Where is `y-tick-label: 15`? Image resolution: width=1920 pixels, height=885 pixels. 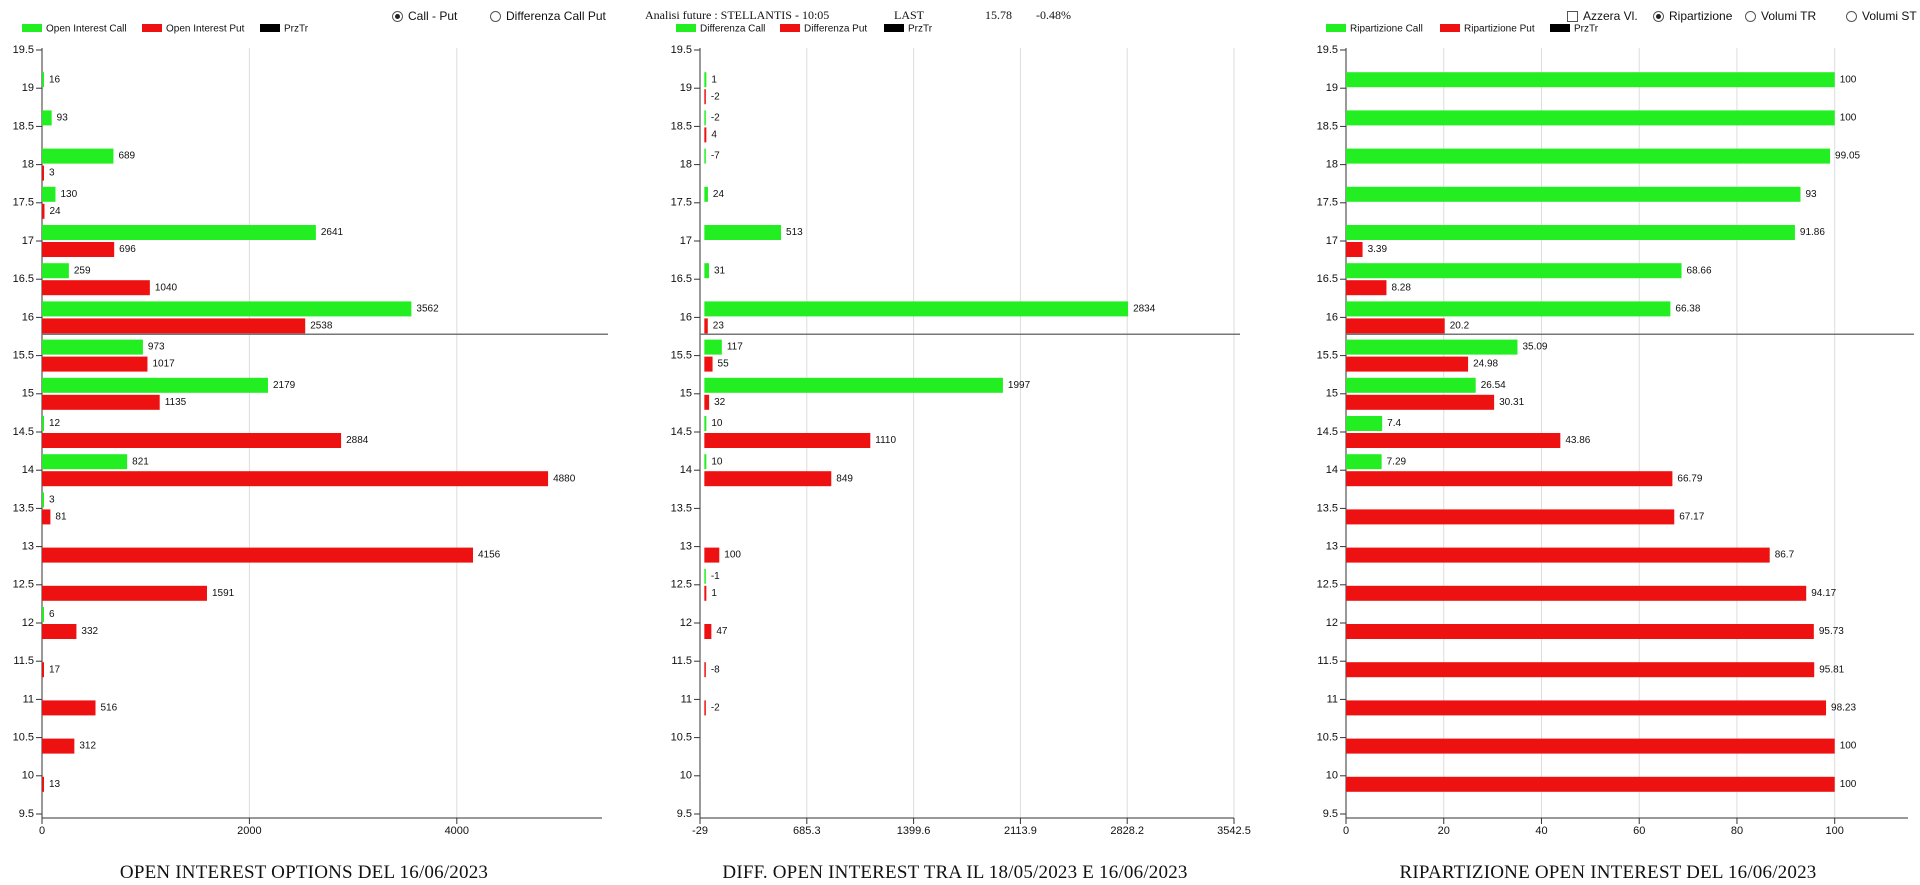
y-tick-label: 15 is located at coordinates (686, 394).